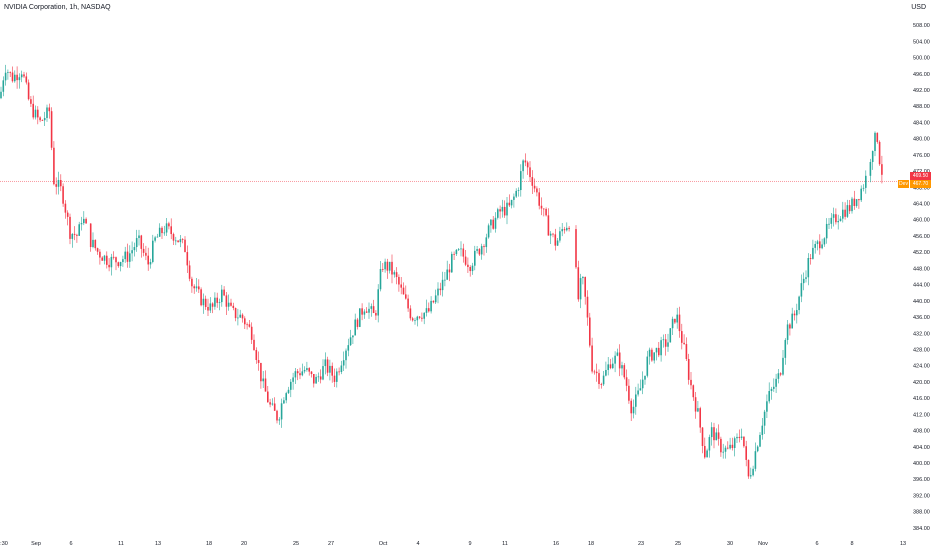 This screenshot has height=555, width=932. What do you see at coordinates (591, 544) in the screenshot?
I see `x-tick-label: 18` at bounding box center [591, 544].